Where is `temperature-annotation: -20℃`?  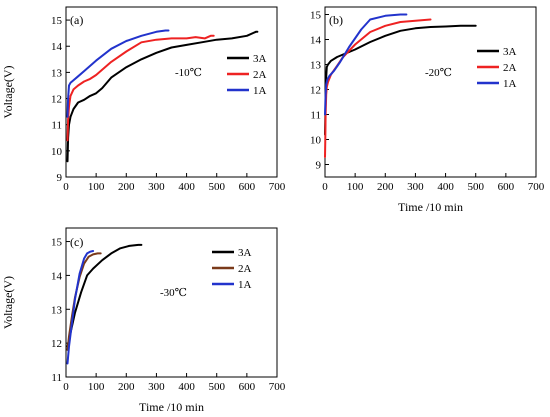 temperature-annotation: -20℃ is located at coordinates (438, 73).